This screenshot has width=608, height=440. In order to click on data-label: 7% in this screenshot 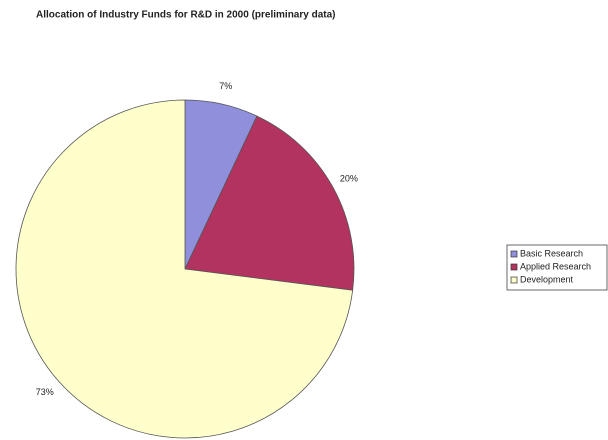, I will do `click(225, 86)`.